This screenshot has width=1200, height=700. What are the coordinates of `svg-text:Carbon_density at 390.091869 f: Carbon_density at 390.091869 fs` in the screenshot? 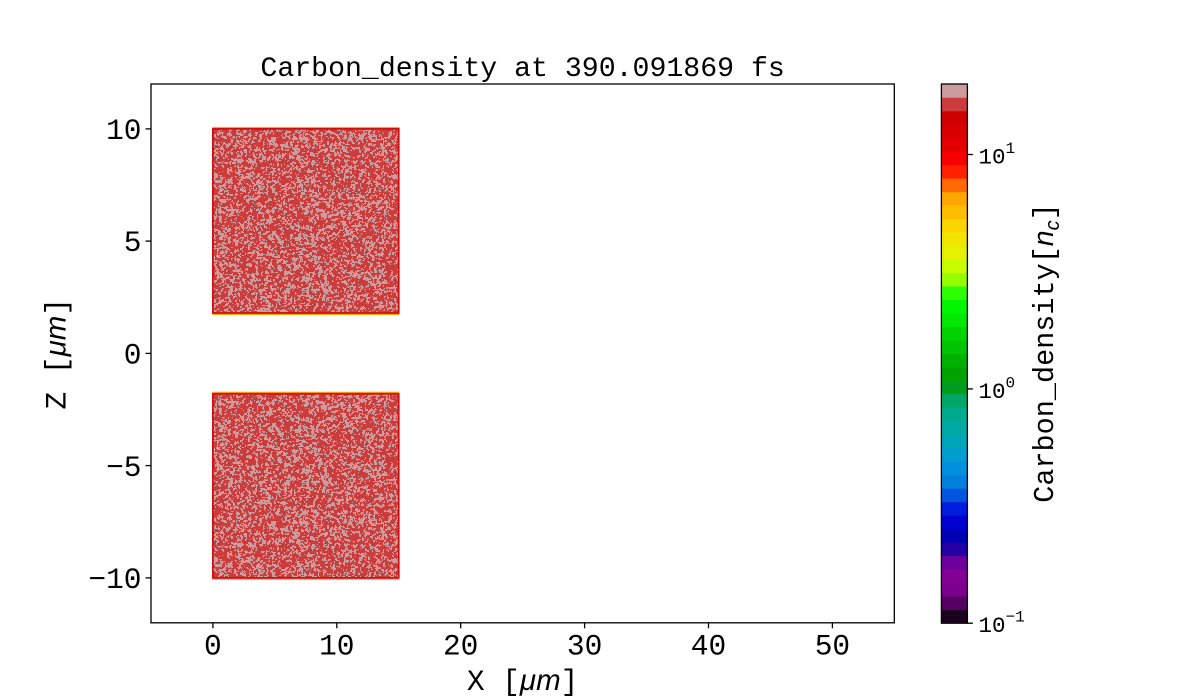 It's located at (522, 69).